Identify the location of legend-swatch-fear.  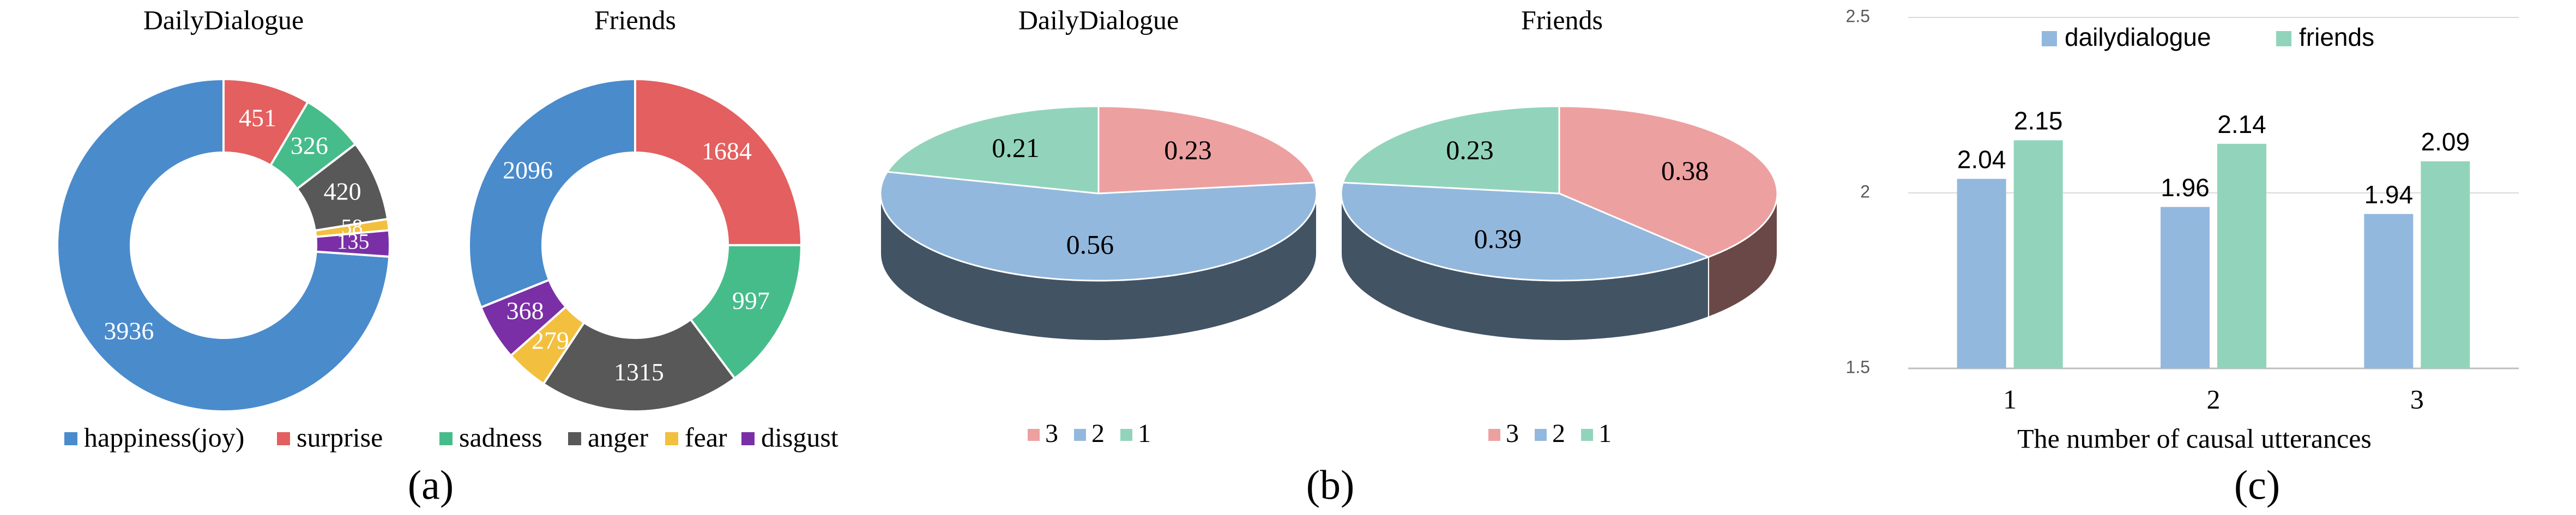
(671, 439).